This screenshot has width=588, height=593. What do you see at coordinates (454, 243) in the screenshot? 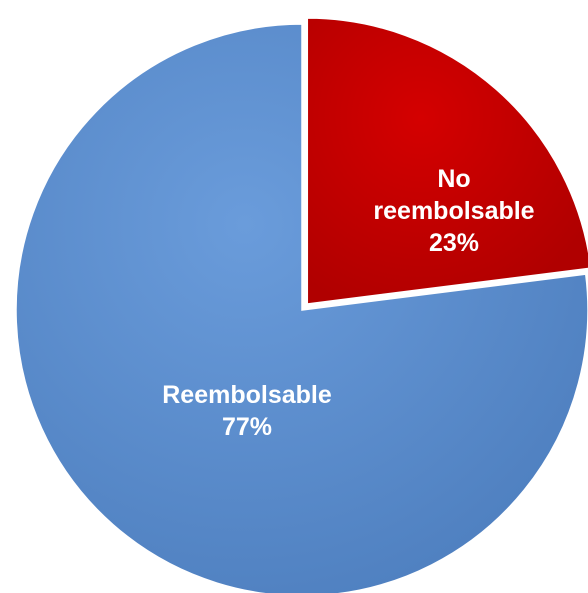
I see `slice-value-label: 23%` at bounding box center [454, 243].